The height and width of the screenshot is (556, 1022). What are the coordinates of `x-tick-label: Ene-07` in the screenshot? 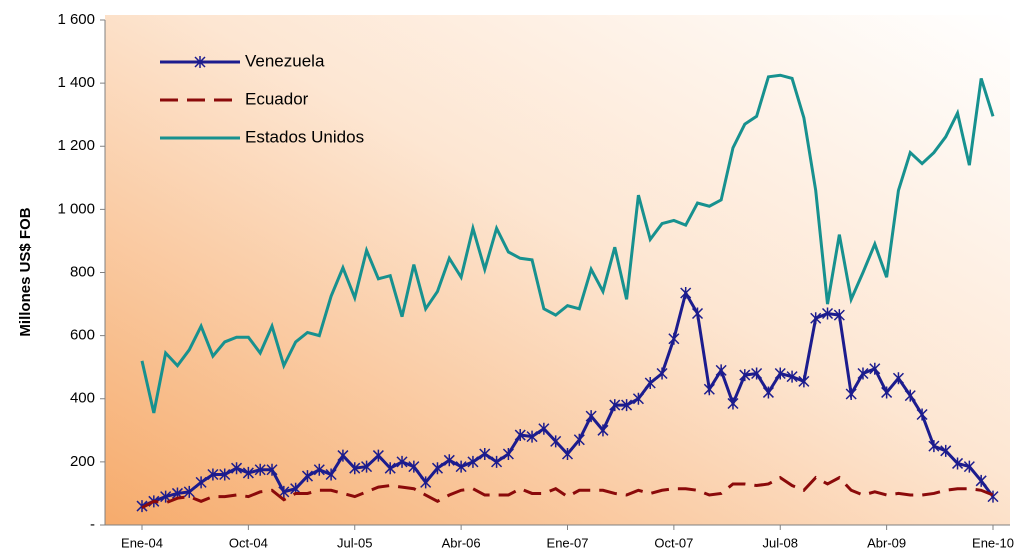 It's located at (568, 542).